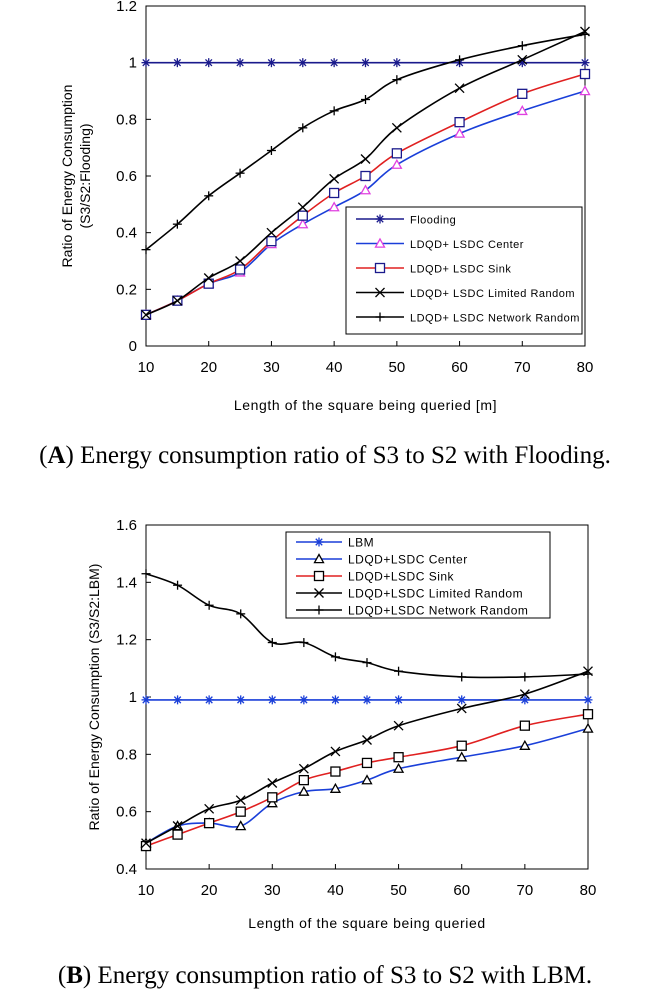 This screenshot has height=1000, width=650. Describe the element at coordinates (492, 294) in the screenshot. I see `chart-a-legend-entry: LDQD+ LSDC Limited Random` at that location.